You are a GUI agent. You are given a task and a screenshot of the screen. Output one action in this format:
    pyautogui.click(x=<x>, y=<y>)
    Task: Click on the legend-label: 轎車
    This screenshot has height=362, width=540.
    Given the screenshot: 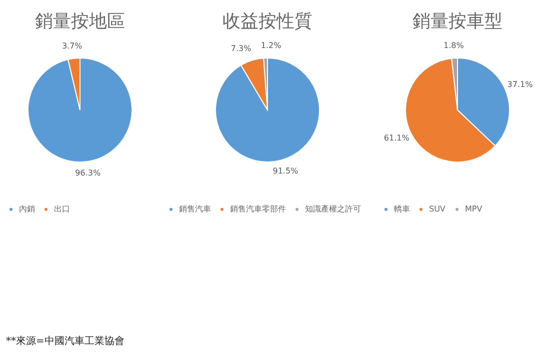 What is the action you would take?
    pyautogui.click(x=402, y=209)
    